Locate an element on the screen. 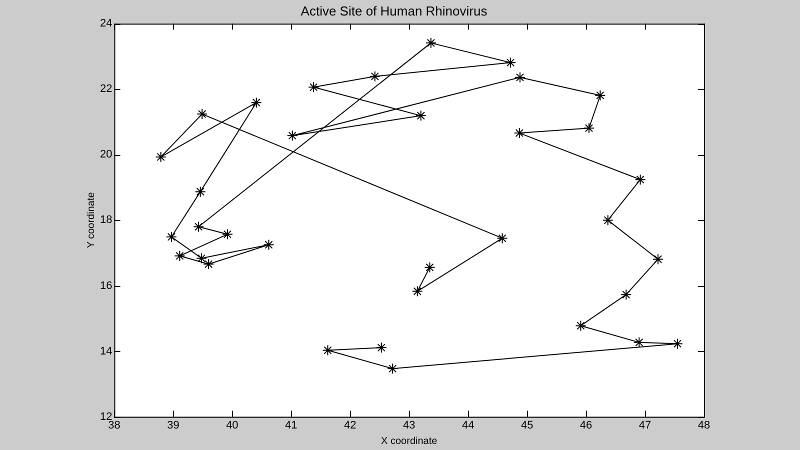 The height and width of the screenshot is (450, 800). x-tick-label: 39 is located at coordinates (173, 425).